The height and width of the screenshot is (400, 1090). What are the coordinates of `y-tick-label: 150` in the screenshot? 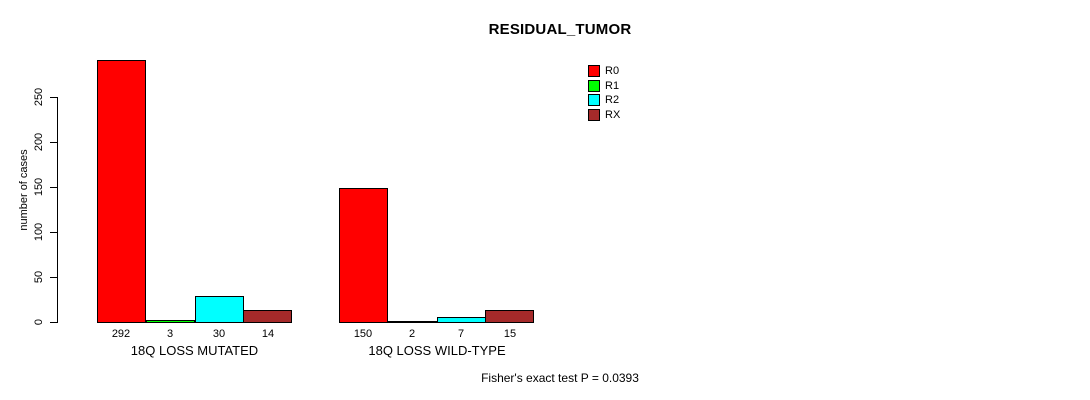 It's located at (39, 187).